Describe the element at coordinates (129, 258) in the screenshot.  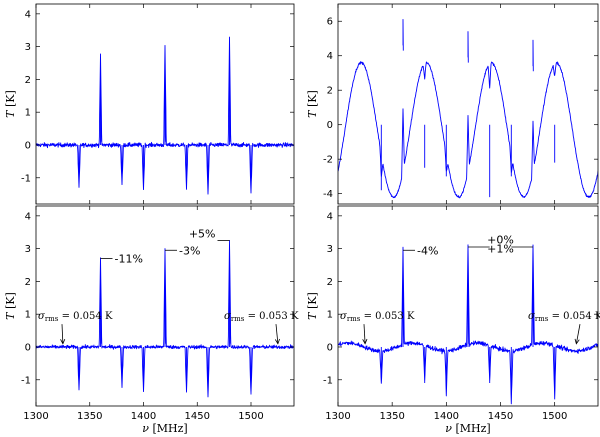
I see `annotation-label: -11%` at that location.